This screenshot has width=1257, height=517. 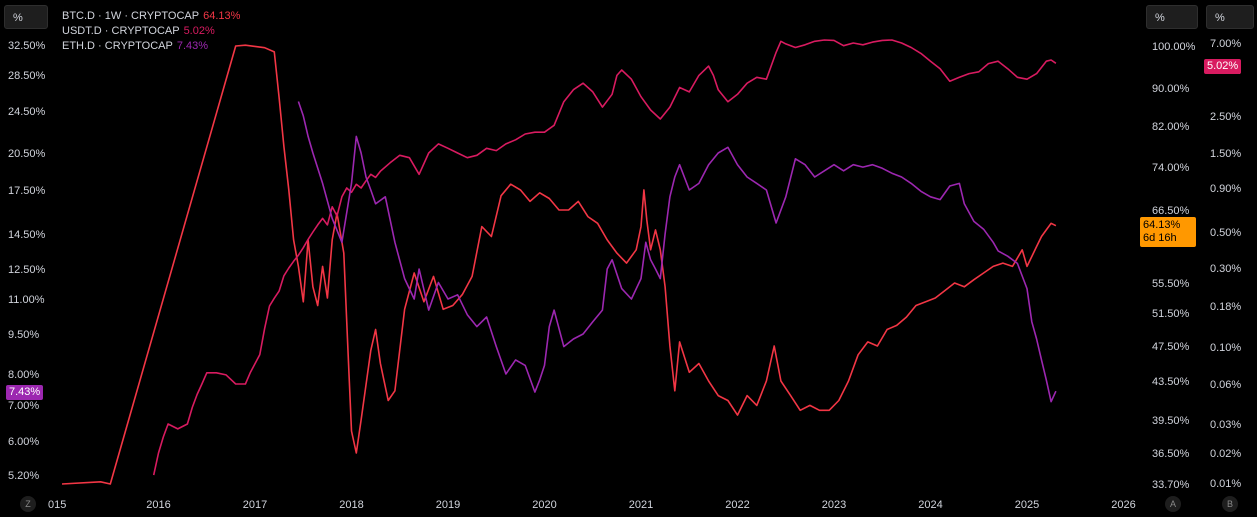 What do you see at coordinates (27, 46) in the screenshot?
I see `left-axis-tick-label: 32.50%` at bounding box center [27, 46].